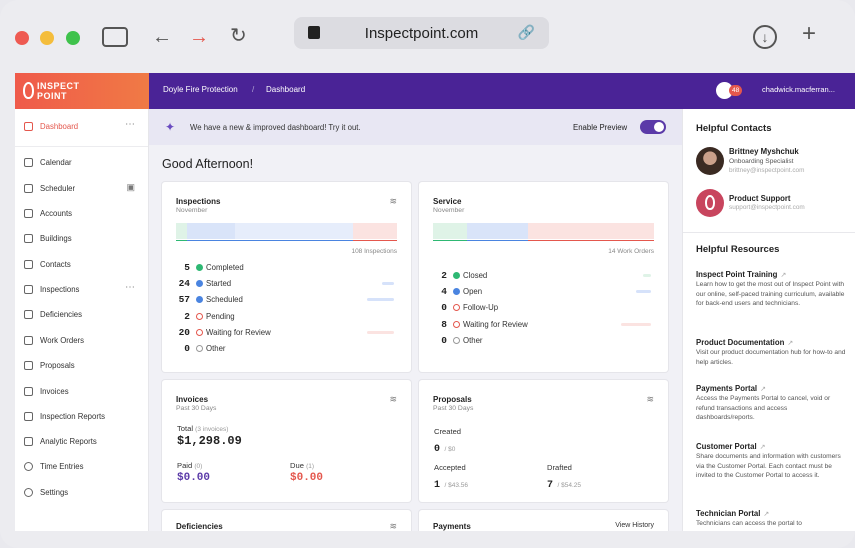 This screenshot has width=855, height=548. Describe the element at coordinates (82, 417) in the screenshot. I see `sidebar-item-inspection-reports: Inspection Reports` at that location.